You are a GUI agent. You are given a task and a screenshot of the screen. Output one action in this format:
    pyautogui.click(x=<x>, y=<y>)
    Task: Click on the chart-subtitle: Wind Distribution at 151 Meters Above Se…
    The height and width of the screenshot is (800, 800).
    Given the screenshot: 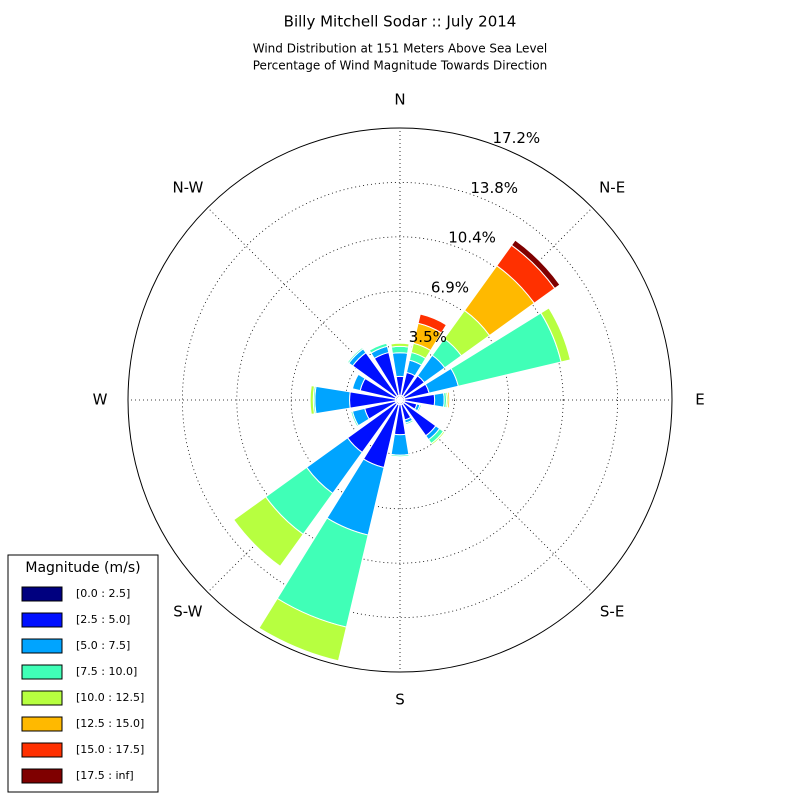 What is the action you would take?
    pyautogui.click(x=400, y=49)
    